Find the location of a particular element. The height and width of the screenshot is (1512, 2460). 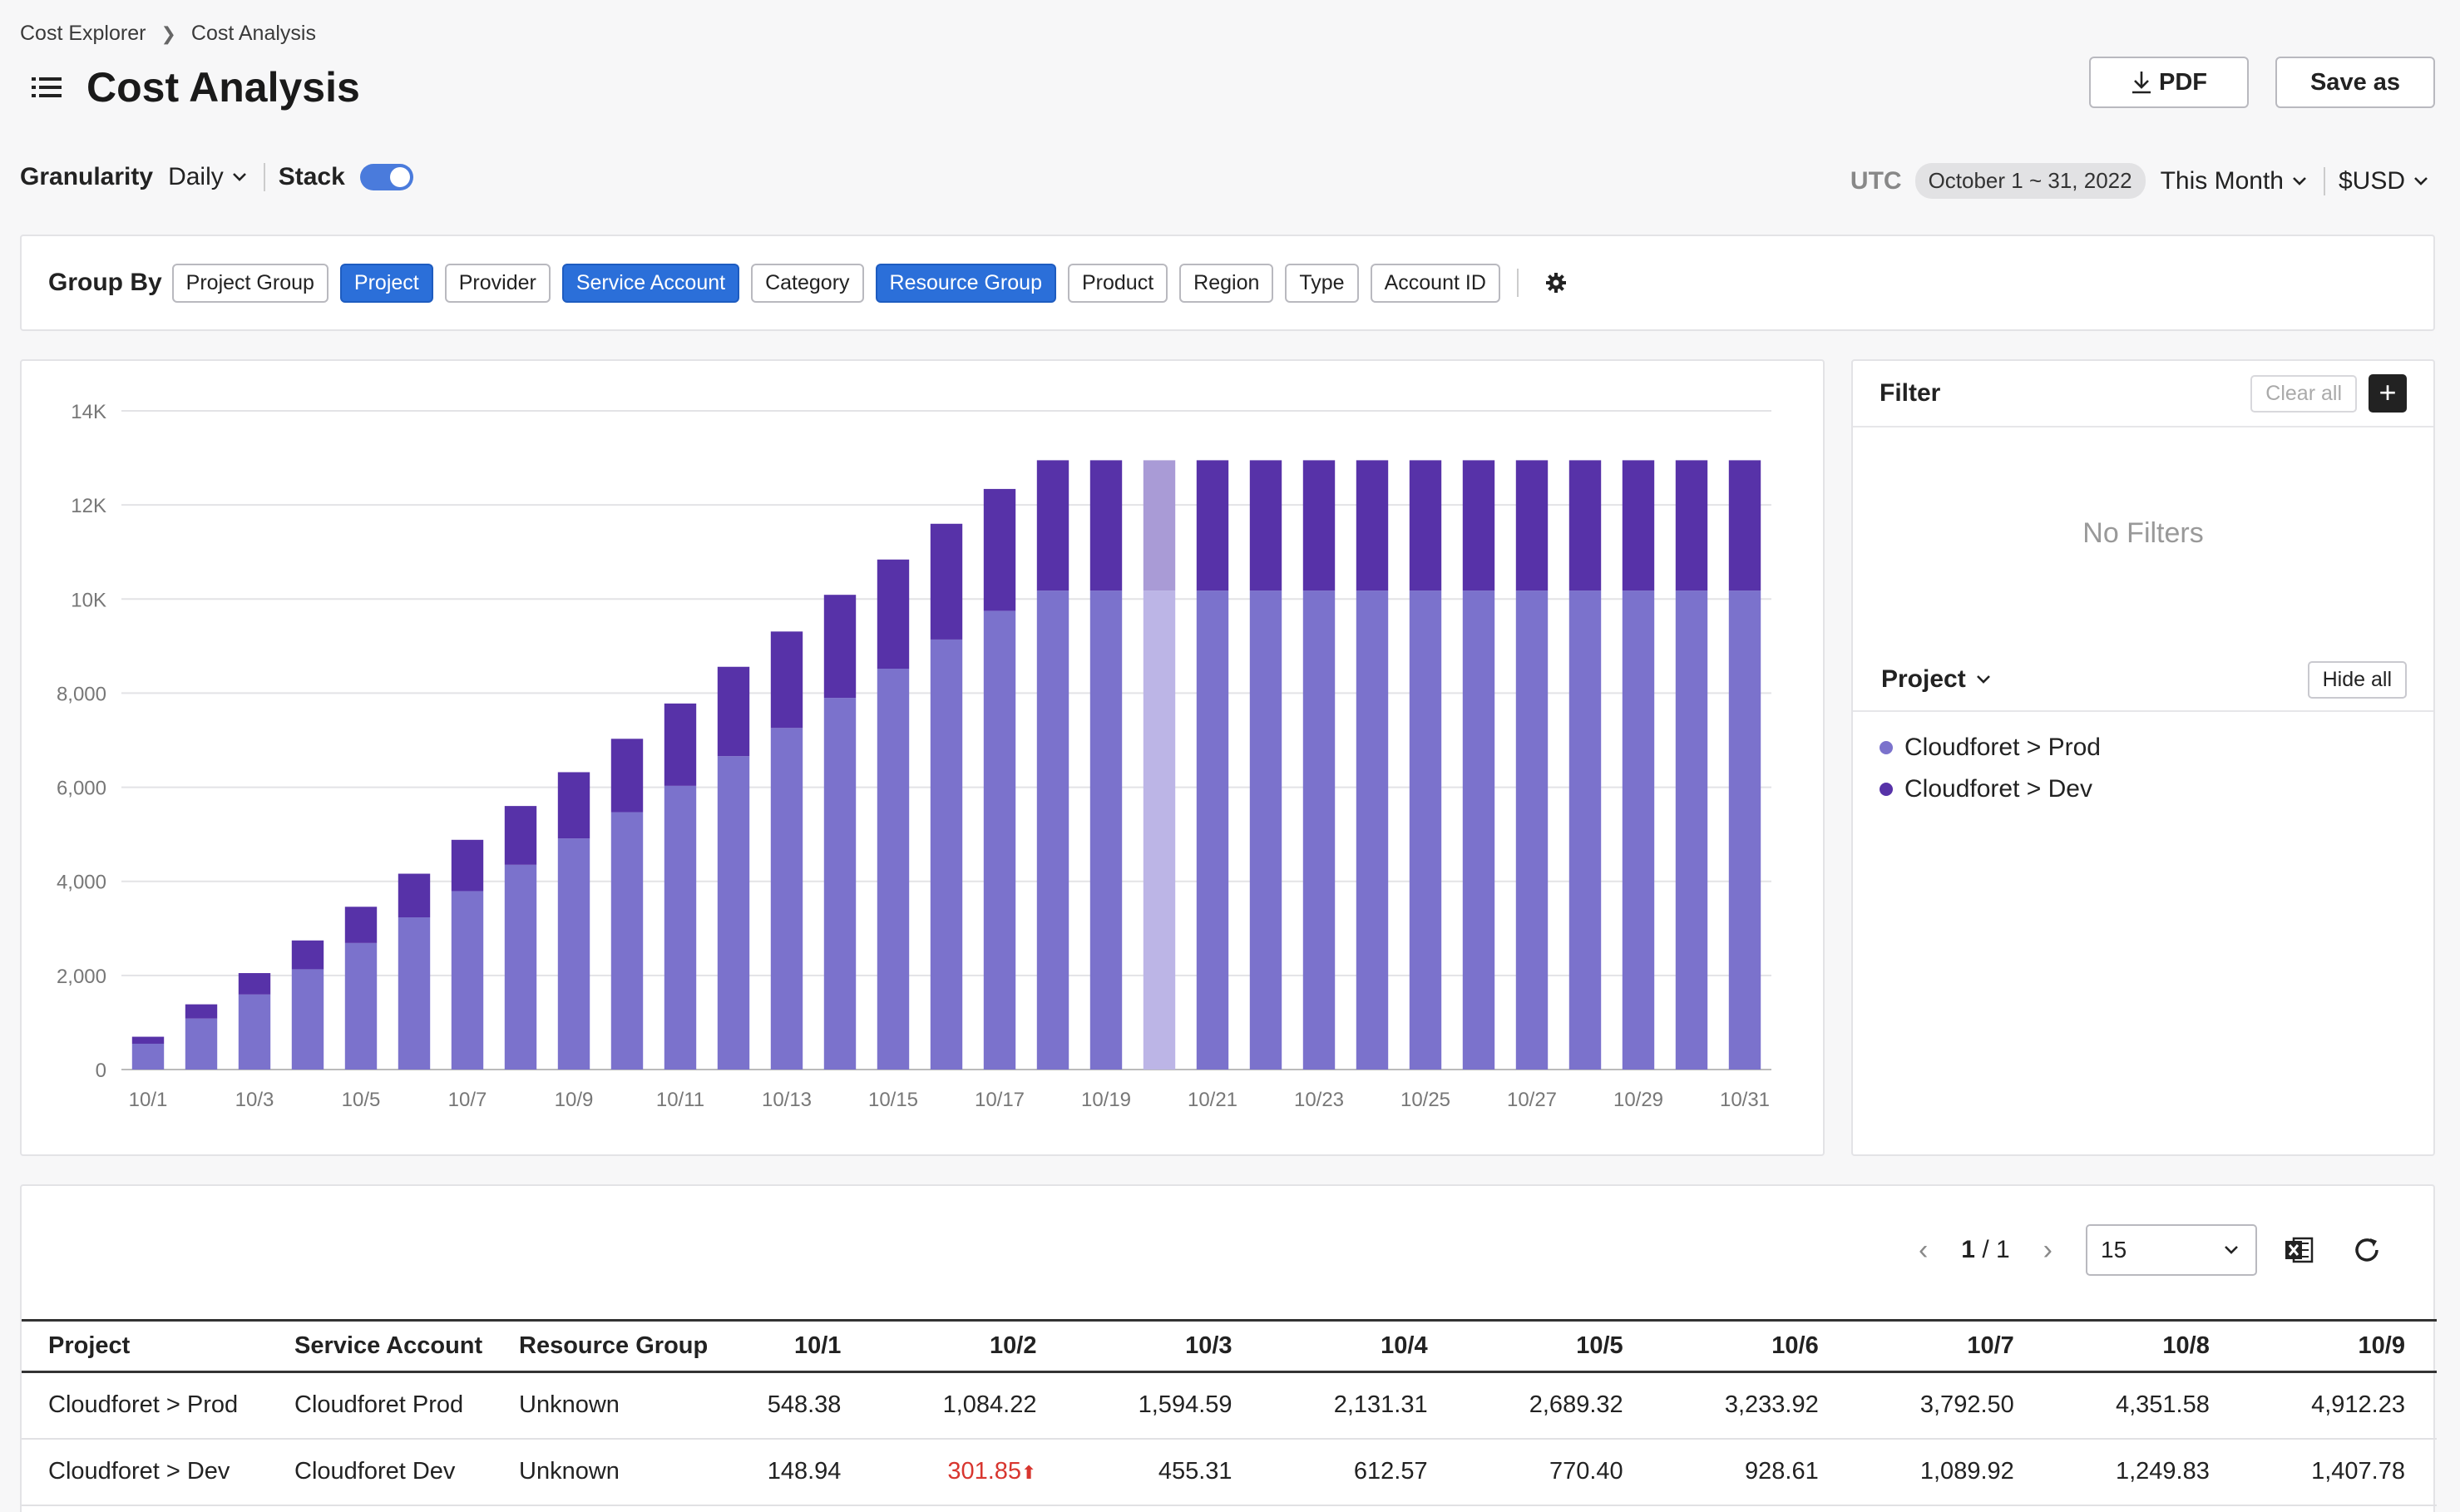

column-header: 10/8 is located at coordinates (2186, 1345).